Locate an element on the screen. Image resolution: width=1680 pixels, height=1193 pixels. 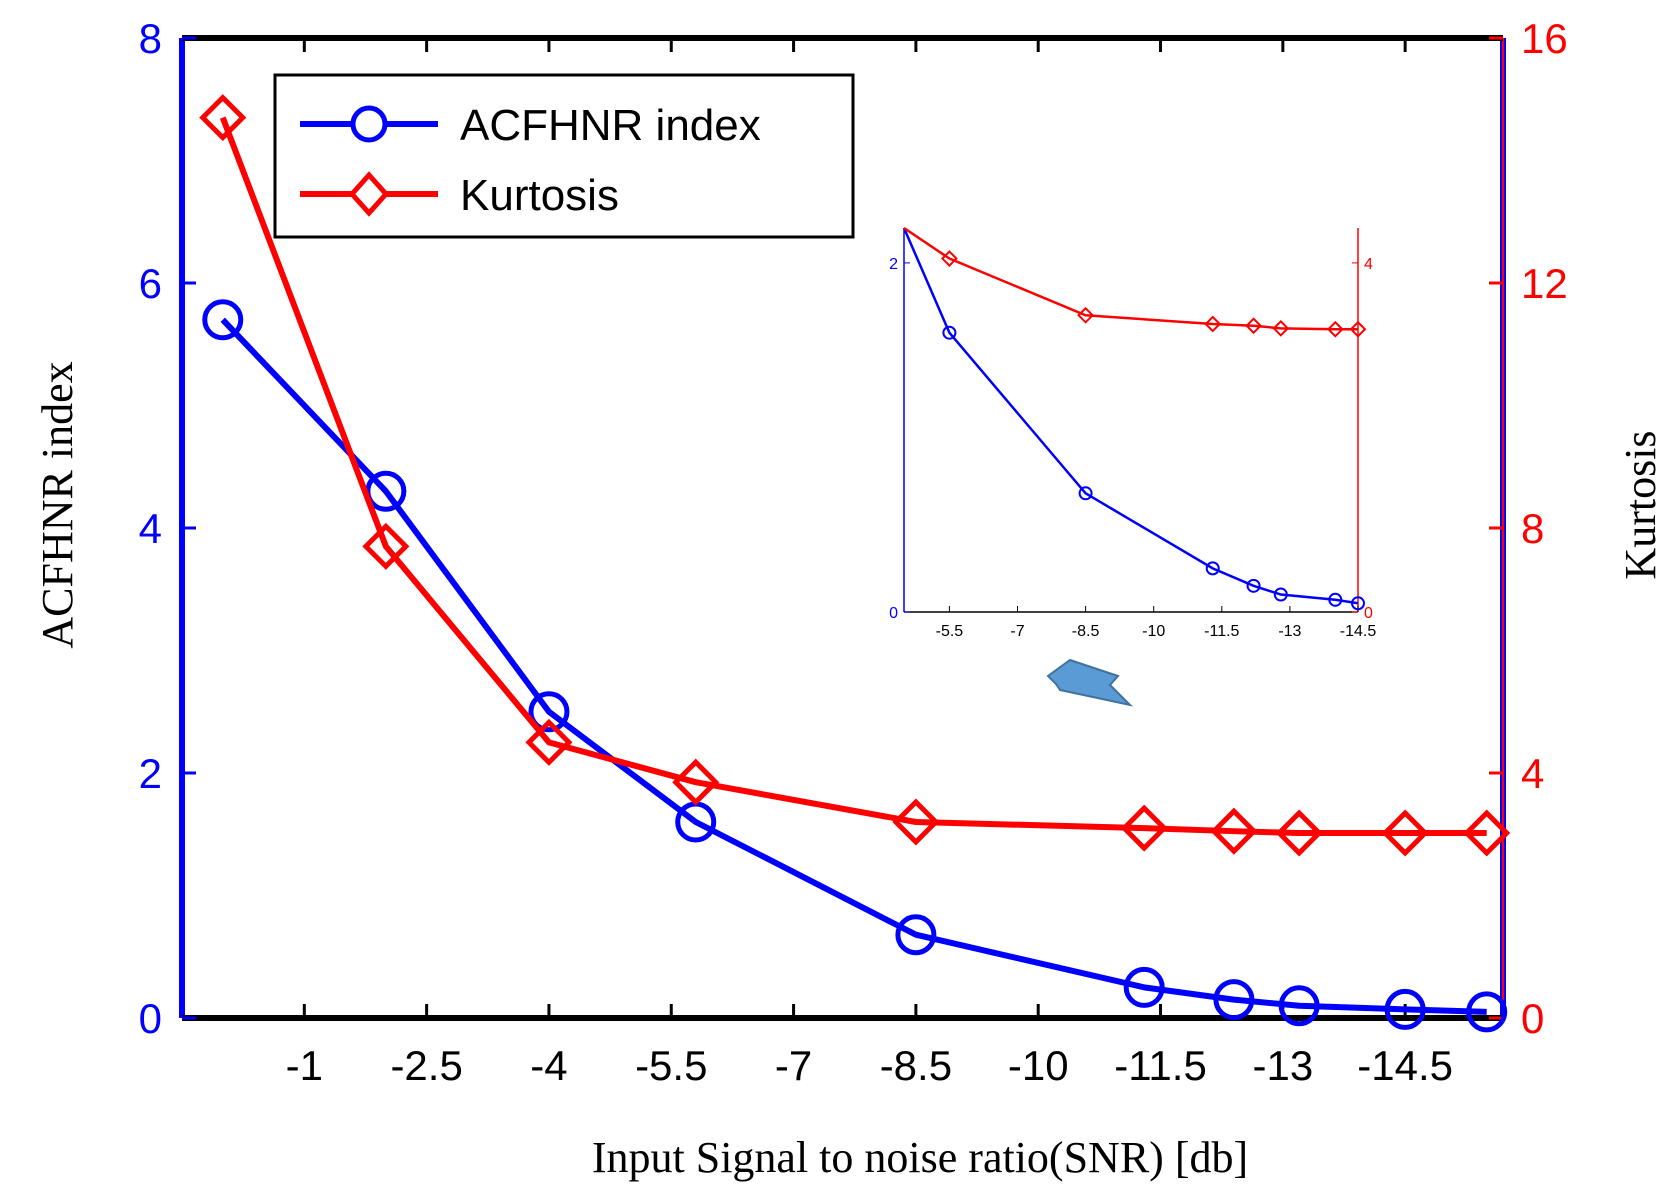
annotation-arrow is located at coordinates (1090, 682).